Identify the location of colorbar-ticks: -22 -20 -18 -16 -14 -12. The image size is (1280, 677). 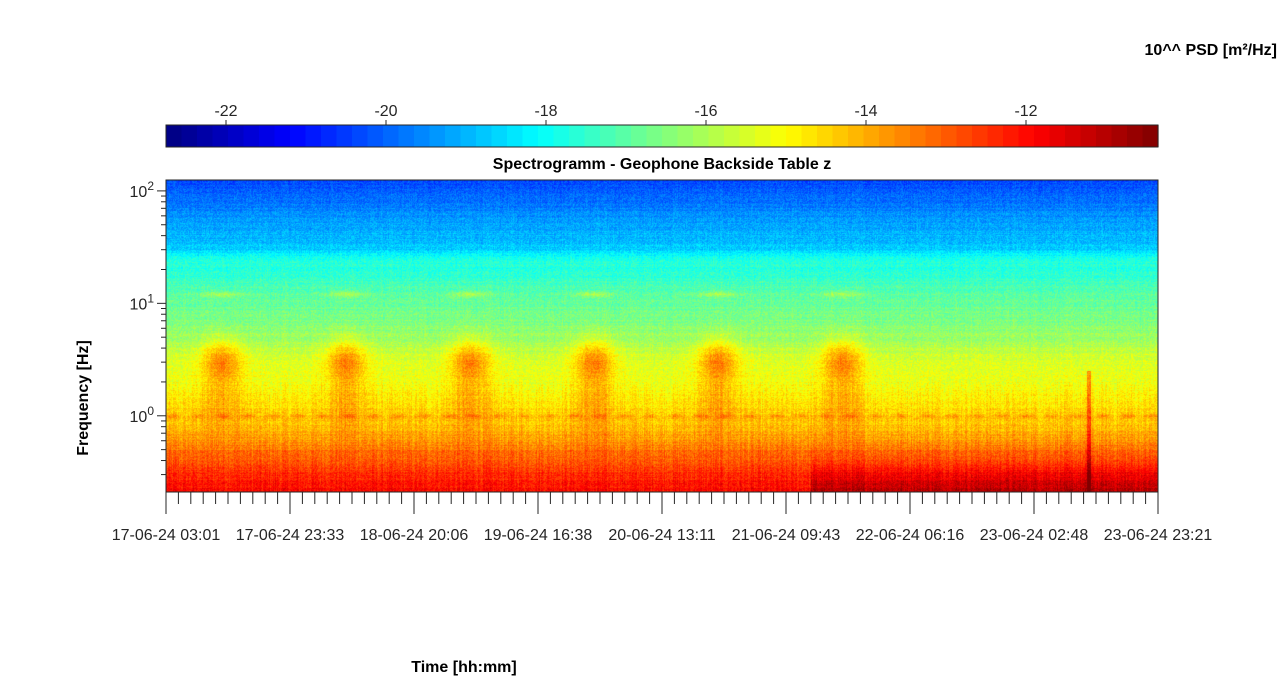
(626, 114).